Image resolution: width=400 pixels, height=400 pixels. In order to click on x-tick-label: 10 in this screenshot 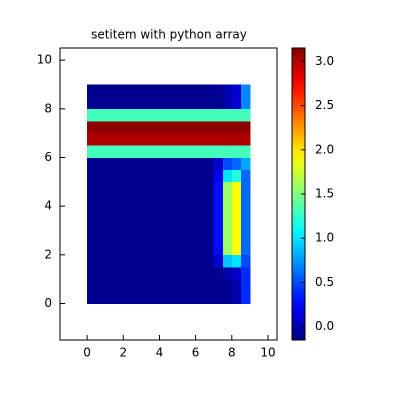, I will do `click(267, 353)`.